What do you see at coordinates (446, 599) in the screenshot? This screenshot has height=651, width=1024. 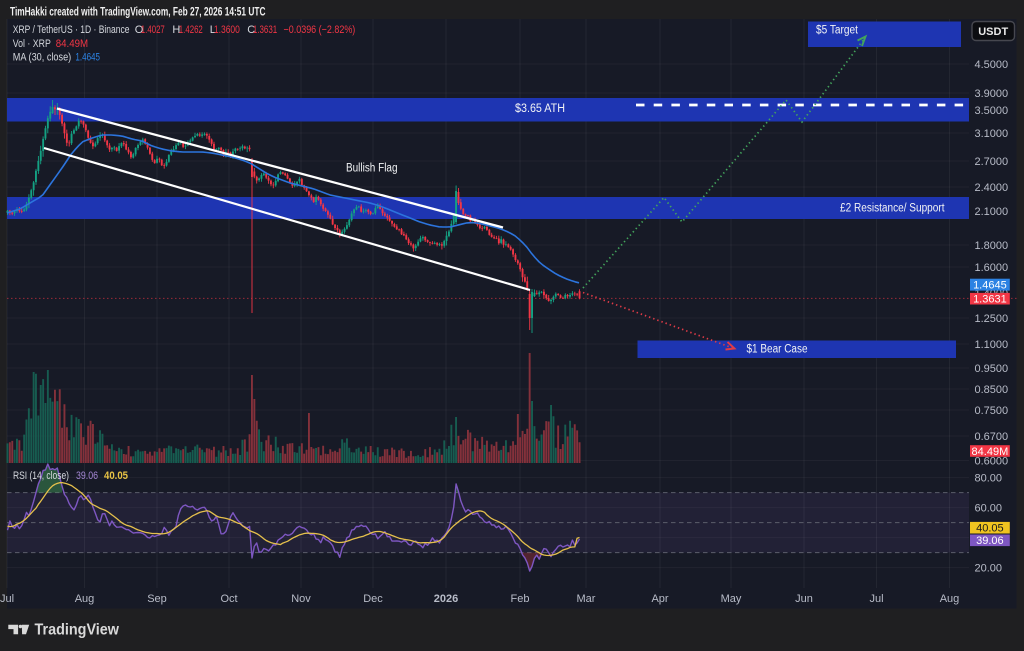 I see `svg-text: 2026` at bounding box center [446, 599].